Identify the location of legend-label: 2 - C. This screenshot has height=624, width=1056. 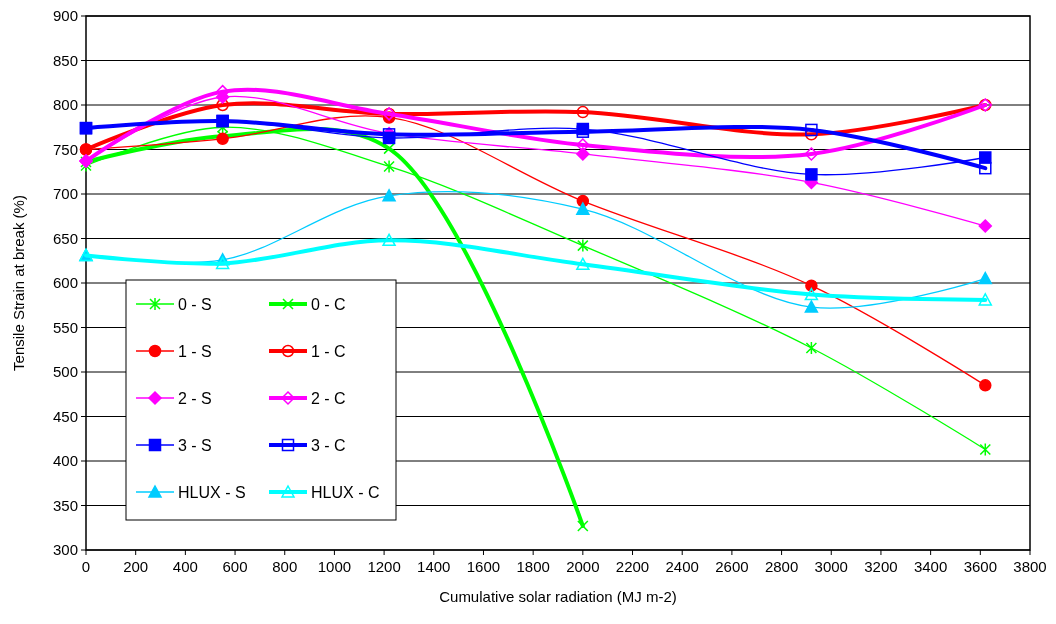
(328, 398).